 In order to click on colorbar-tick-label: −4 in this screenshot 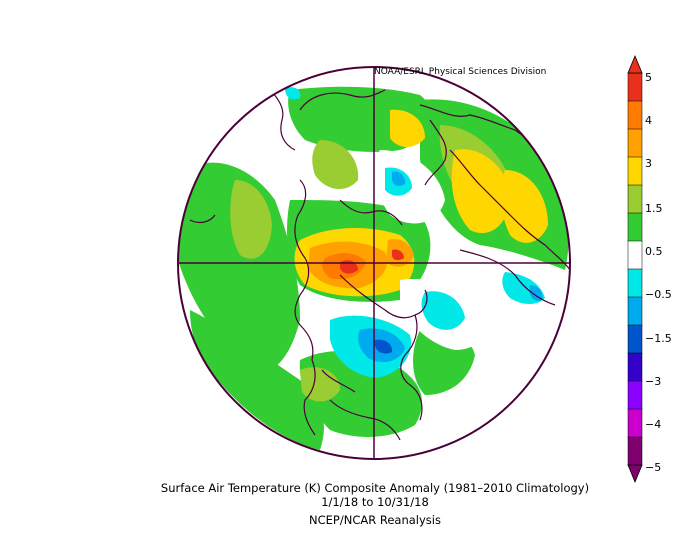, I will do `click(653, 424)`.